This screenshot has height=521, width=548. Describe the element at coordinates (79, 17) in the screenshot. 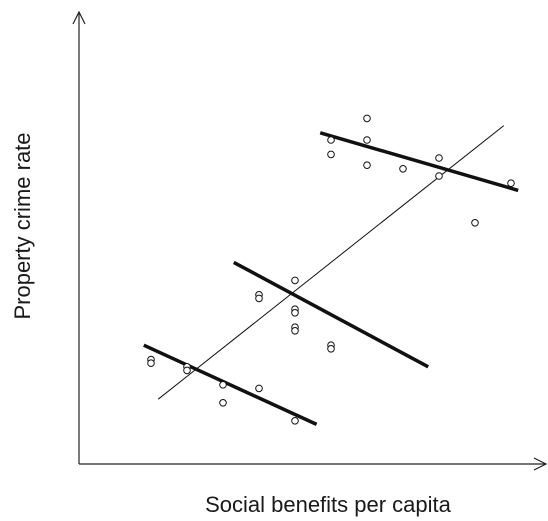

I see `y-axis-arrowhead` at that location.